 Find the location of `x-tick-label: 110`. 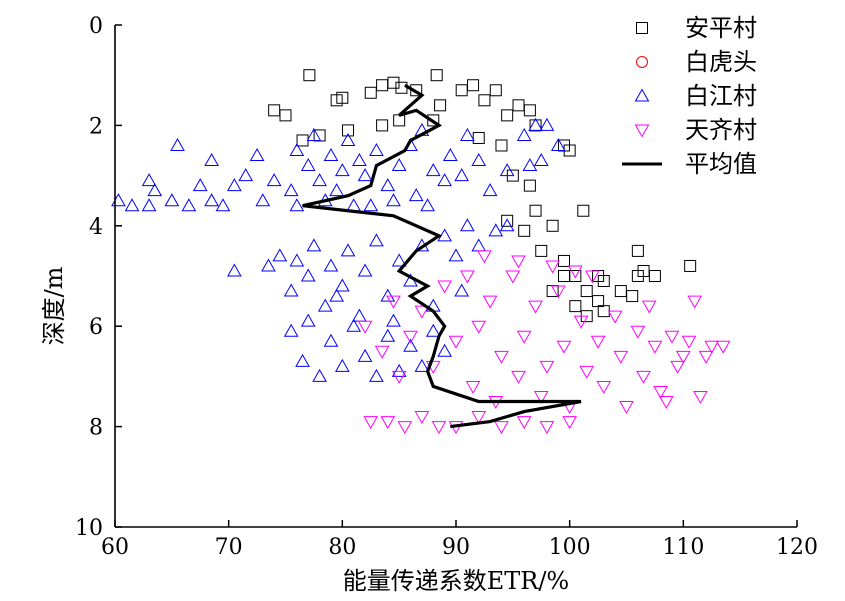

x-tick-label: 110 is located at coordinates (683, 547).